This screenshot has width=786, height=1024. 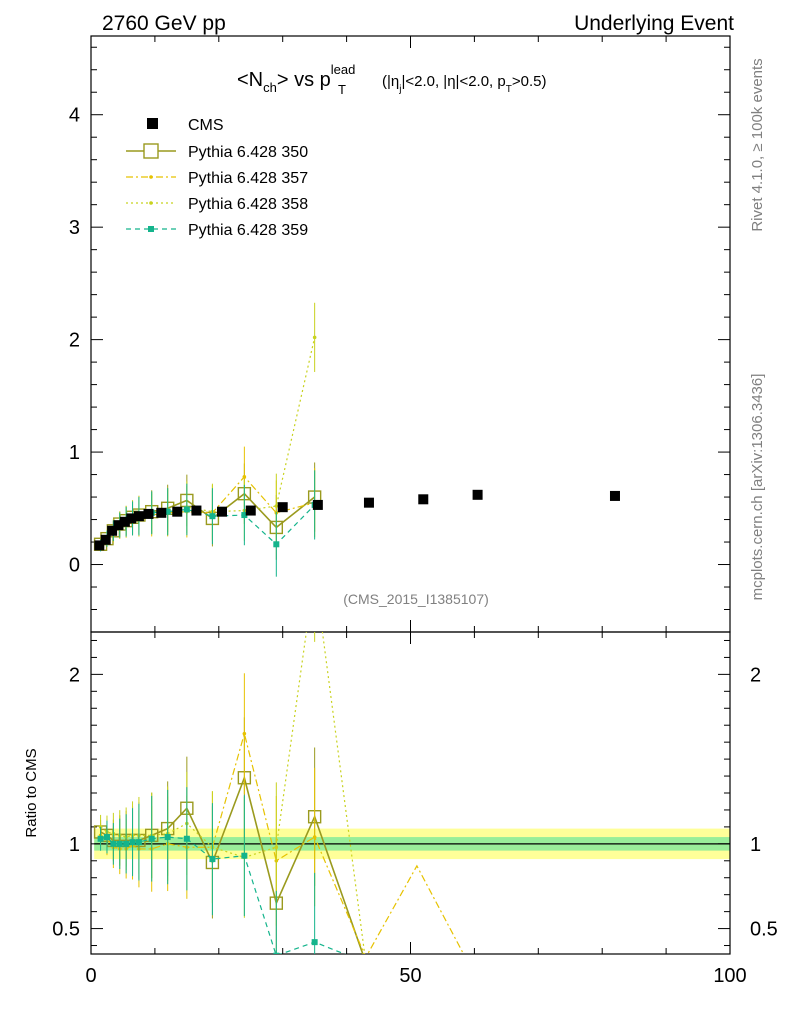 What do you see at coordinates (399, 89) in the screenshot?
I see `title-j: j` at bounding box center [399, 89].